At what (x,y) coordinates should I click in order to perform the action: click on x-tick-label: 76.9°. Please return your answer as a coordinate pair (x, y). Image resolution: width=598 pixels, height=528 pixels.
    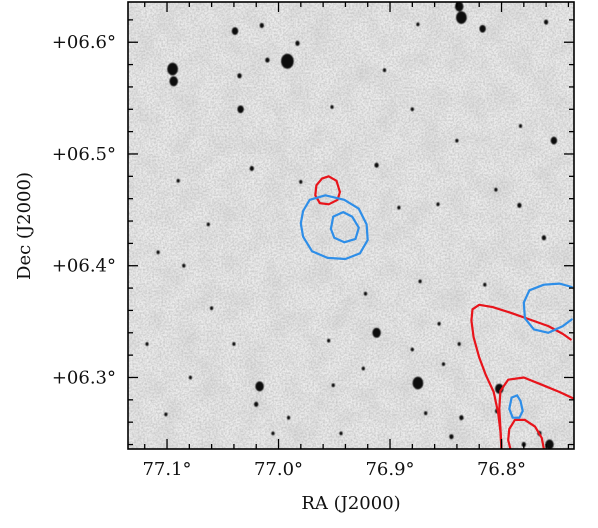
    Looking at the image, I should click on (389, 469).